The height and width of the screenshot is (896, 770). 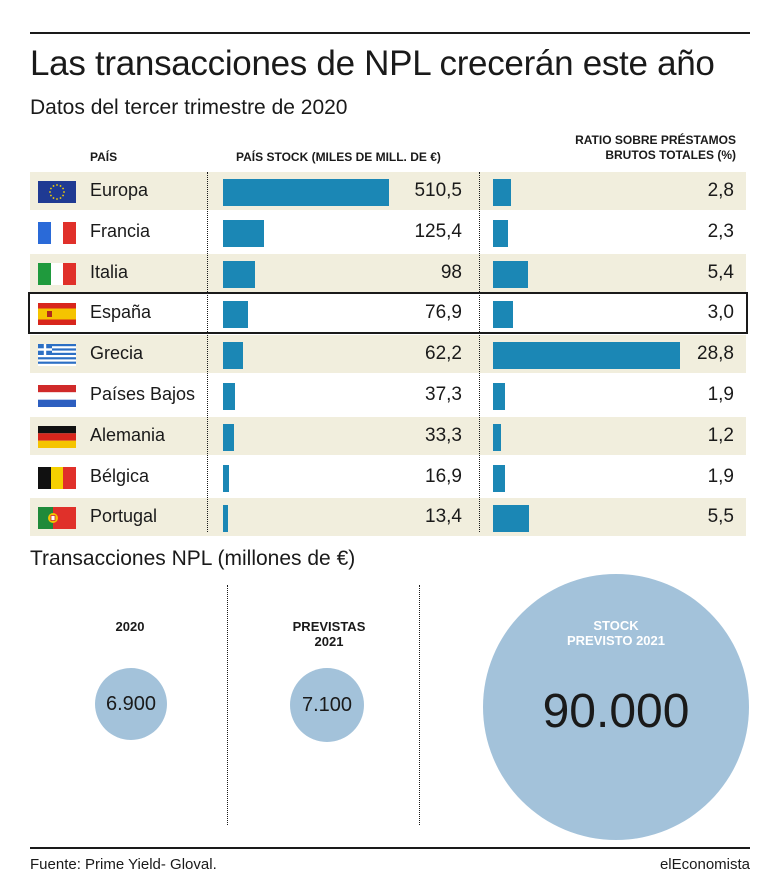 What do you see at coordinates (338, 157) in the screenshot?
I see `header-stock: PAÍS STOCK (MILES DE MILL. DE €)` at bounding box center [338, 157].